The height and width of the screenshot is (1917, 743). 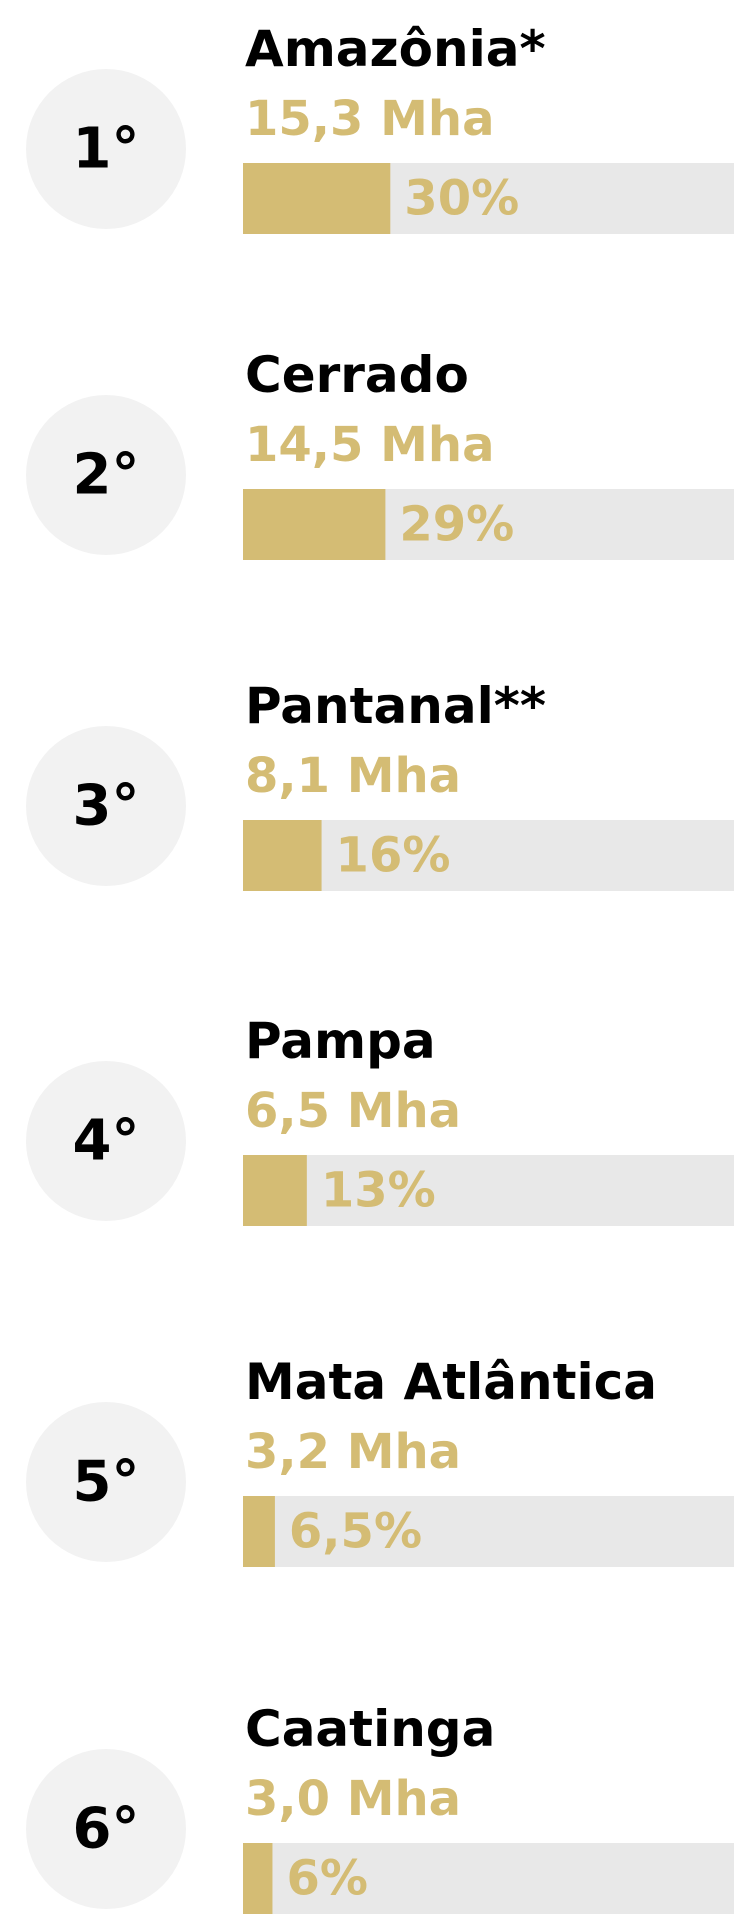 What do you see at coordinates (327, 1879) in the screenshot?
I see `share-label: 6%` at bounding box center [327, 1879].